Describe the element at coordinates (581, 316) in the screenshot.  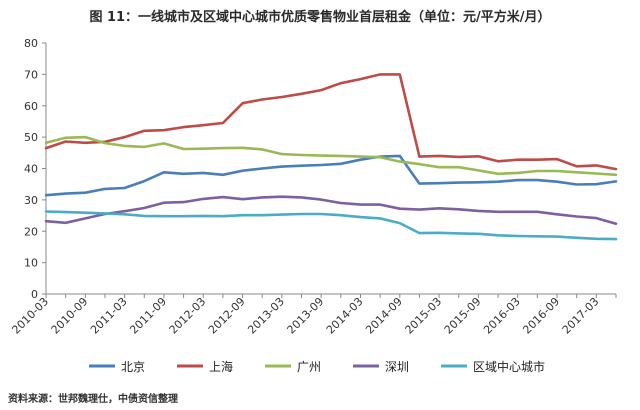
I see `x-tick-label: 2017-03` at that location.